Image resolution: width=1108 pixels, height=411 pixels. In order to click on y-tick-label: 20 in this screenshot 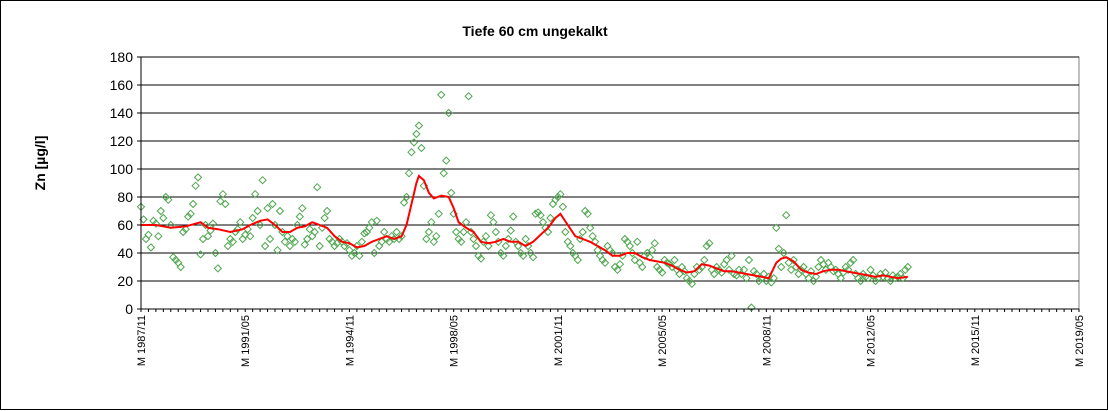, I will do `click(125, 281)`.